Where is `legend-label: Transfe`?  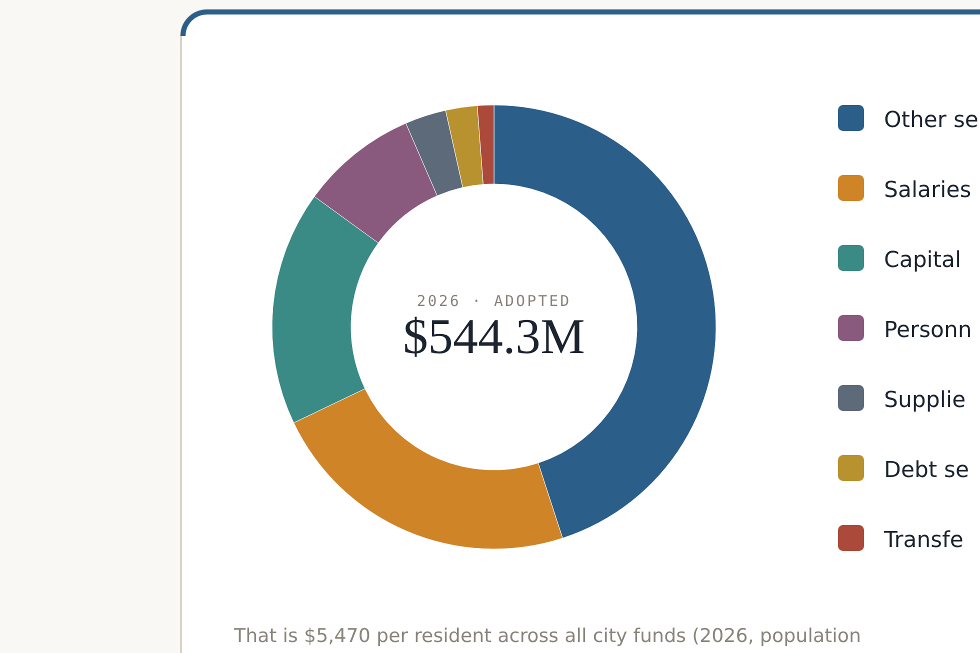
legend-label: Transfe is located at coordinates (923, 540).